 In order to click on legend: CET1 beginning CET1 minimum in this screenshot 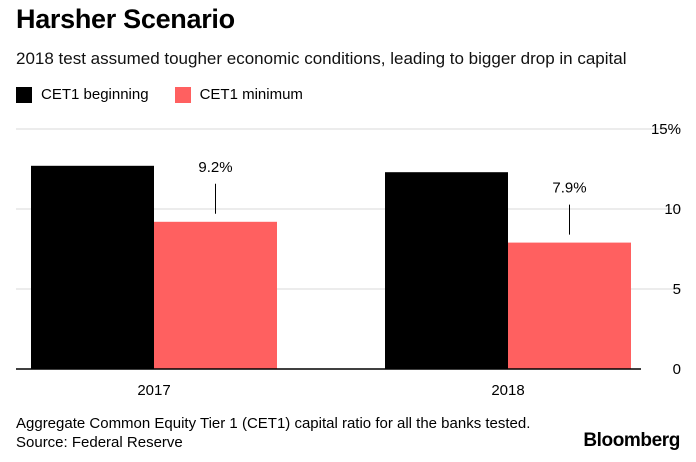, I will do `click(172, 94)`.